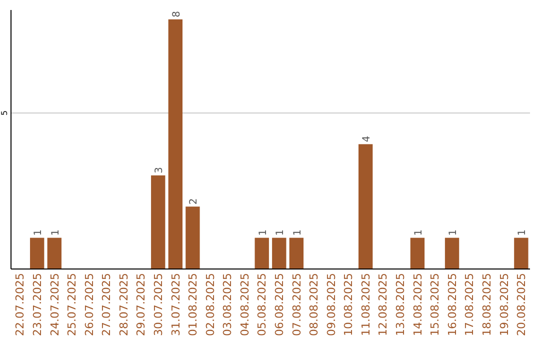  I want to click on x-tick-label: 17.08.2025, so click(469, 304).